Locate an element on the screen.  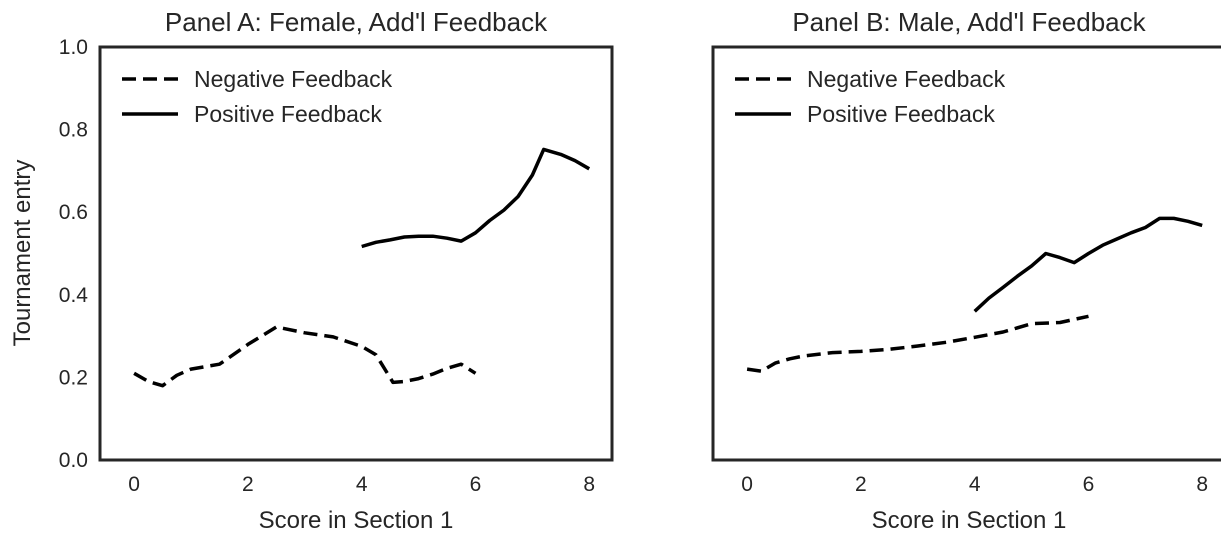
panel-b-series-positive-line is located at coordinates (1088, 264).